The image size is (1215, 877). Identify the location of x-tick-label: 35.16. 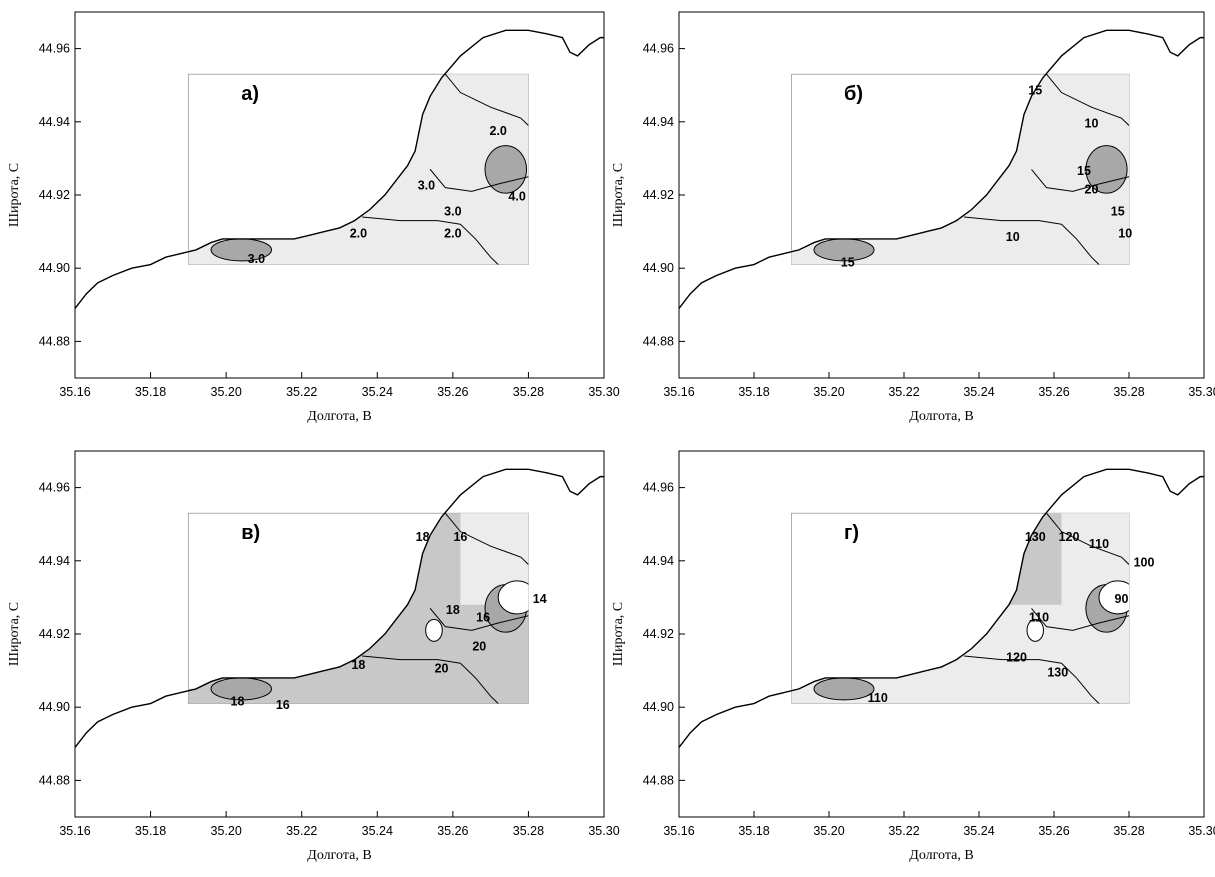
(74, 392).